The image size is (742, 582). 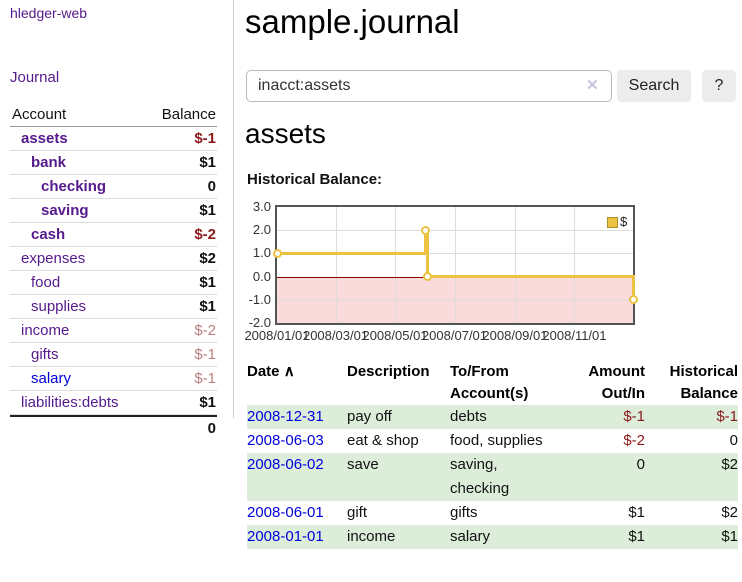 What do you see at coordinates (719, 86) in the screenshot?
I see `help-button: ?` at bounding box center [719, 86].